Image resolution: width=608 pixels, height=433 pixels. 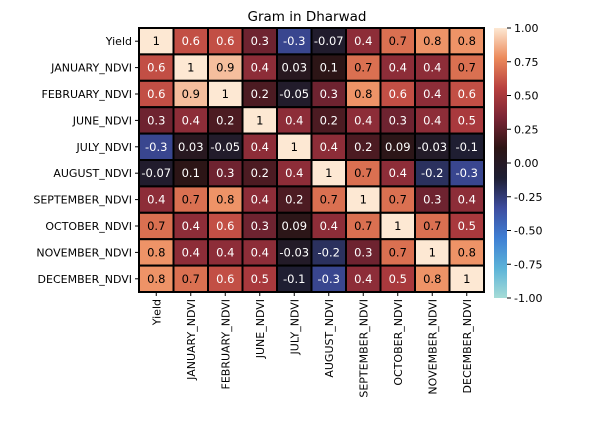 What do you see at coordinates (294, 94) in the screenshot?
I see `cell-value-label: -0.05` at bounding box center [294, 94].